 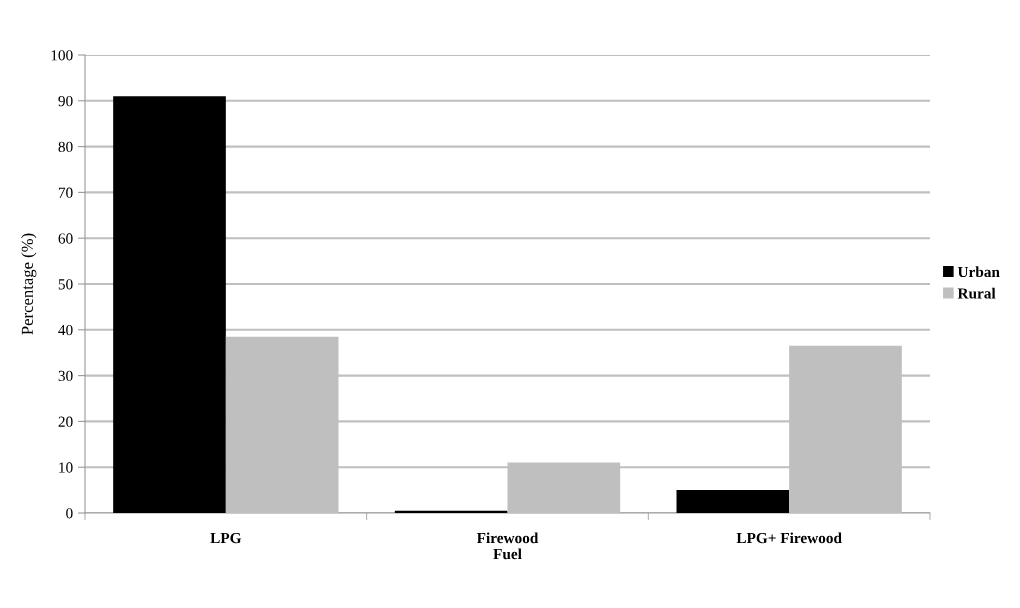 What do you see at coordinates (226, 538) in the screenshot?
I see `x-tick-label: LPG` at bounding box center [226, 538].